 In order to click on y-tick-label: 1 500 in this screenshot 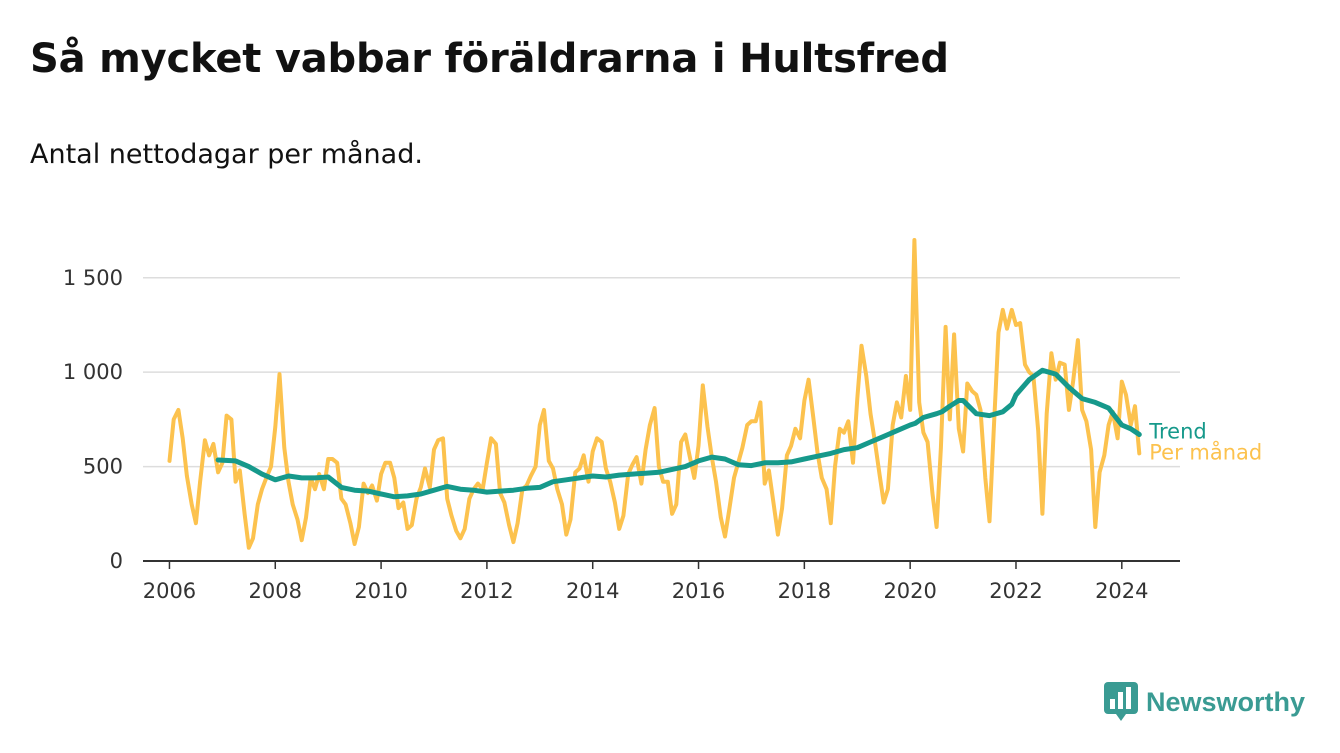, I will do `click(93, 278)`.